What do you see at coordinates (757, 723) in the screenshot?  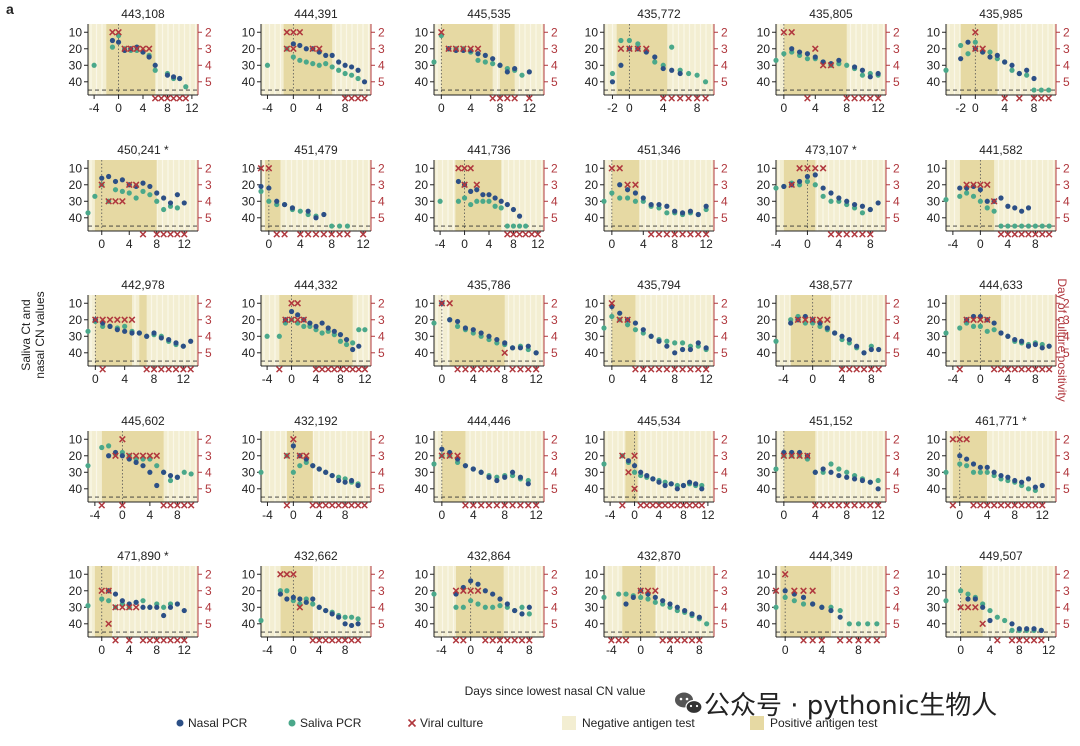 I see `positive-legend-box` at bounding box center [757, 723].